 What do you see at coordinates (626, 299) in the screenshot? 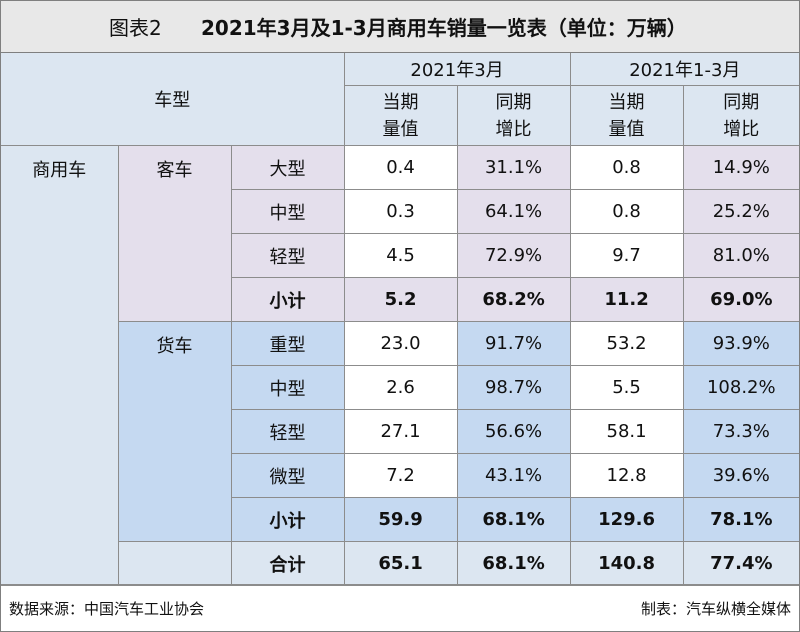
I see `value-cell: 11.2` at bounding box center [626, 299].